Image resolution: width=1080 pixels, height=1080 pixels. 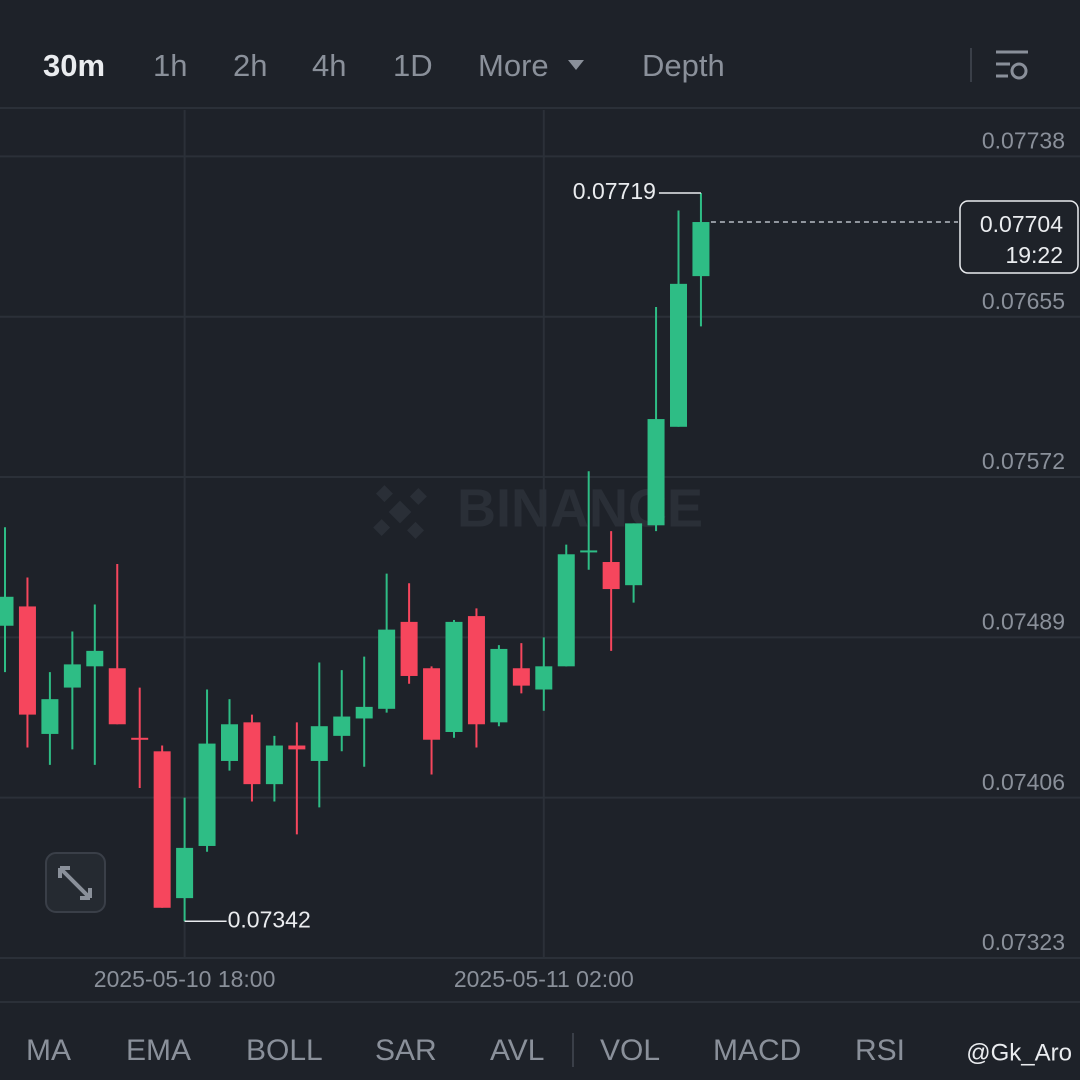 What do you see at coordinates (284, 1050) in the screenshot?
I see `indicator-tab: BOLL` at bounding box center [284, 1050].